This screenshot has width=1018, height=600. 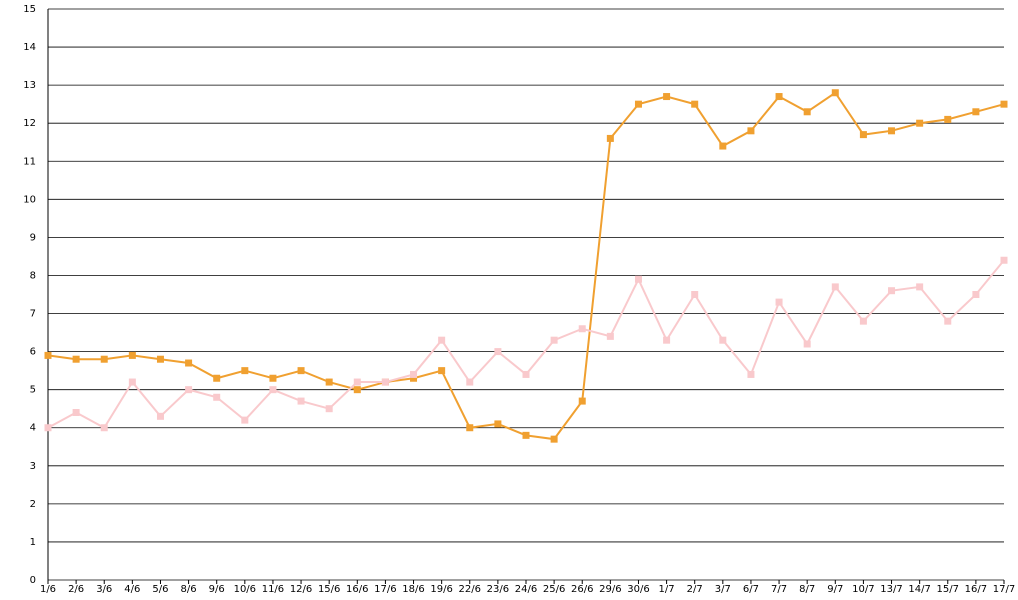 I want to click on x-tick-label: 29/6, so click(x=610, y=589).